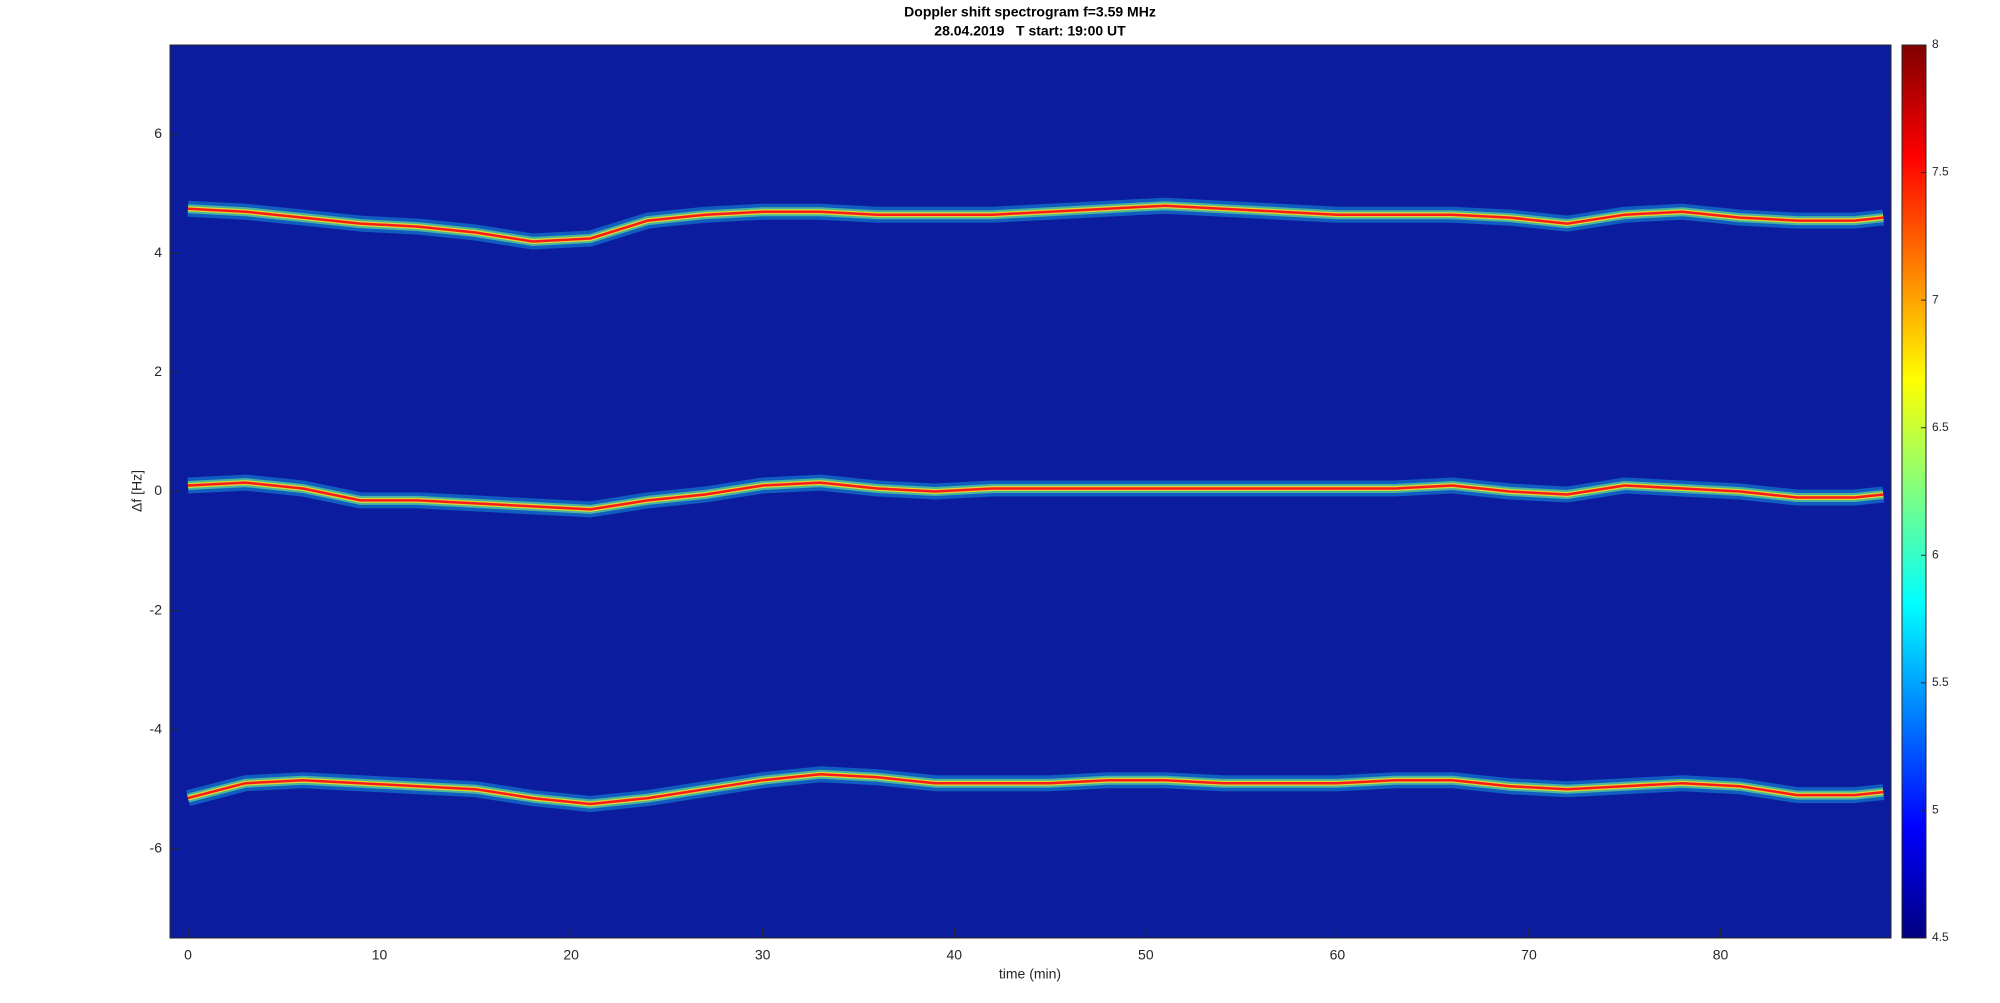  What do you see at coordinates (1940, 172) in the screenshot?
I see `colorbar-tick-label: 7.5` at bounding box center [1940, 172].